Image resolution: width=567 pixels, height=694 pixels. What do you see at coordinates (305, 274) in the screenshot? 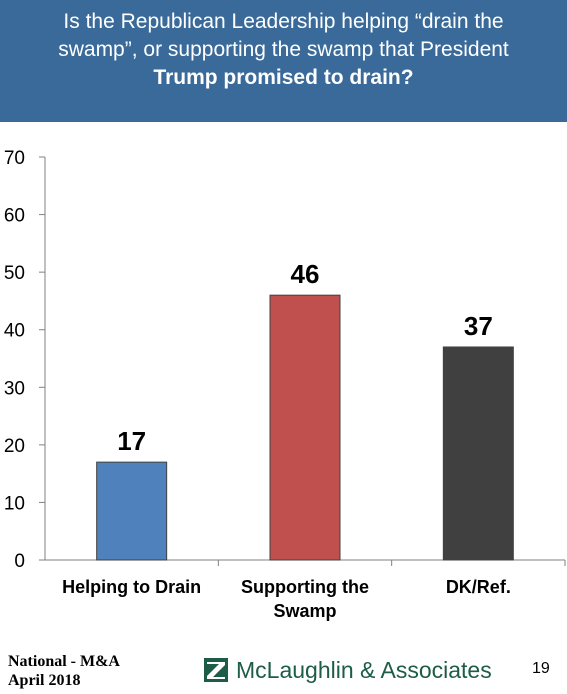
I see `data-label: 46` at bounding box center [305, 274].